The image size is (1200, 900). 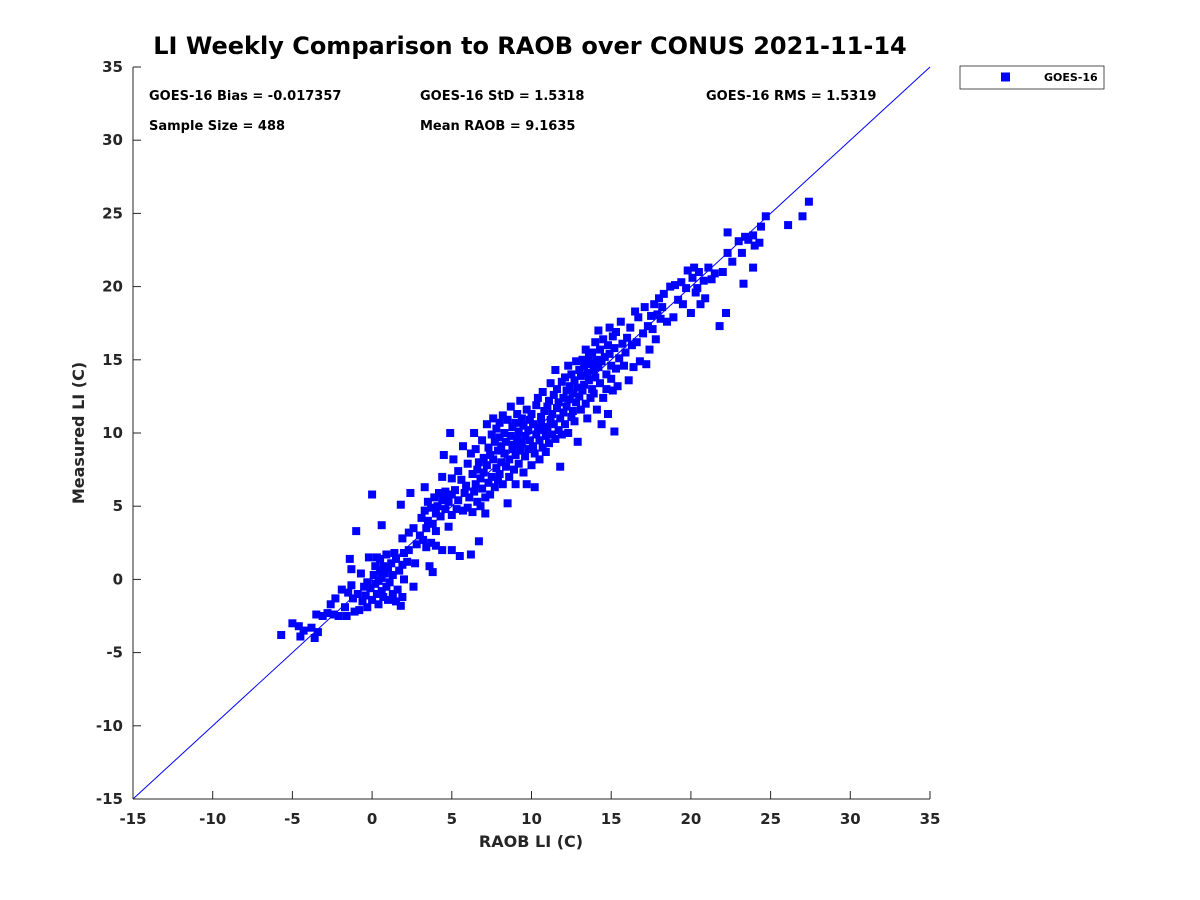 What do you see at coordinates (1071, 77) in the screenshot?
I see `legend-label-goes-16: GOES-16` at bounding box center [1071, 77].